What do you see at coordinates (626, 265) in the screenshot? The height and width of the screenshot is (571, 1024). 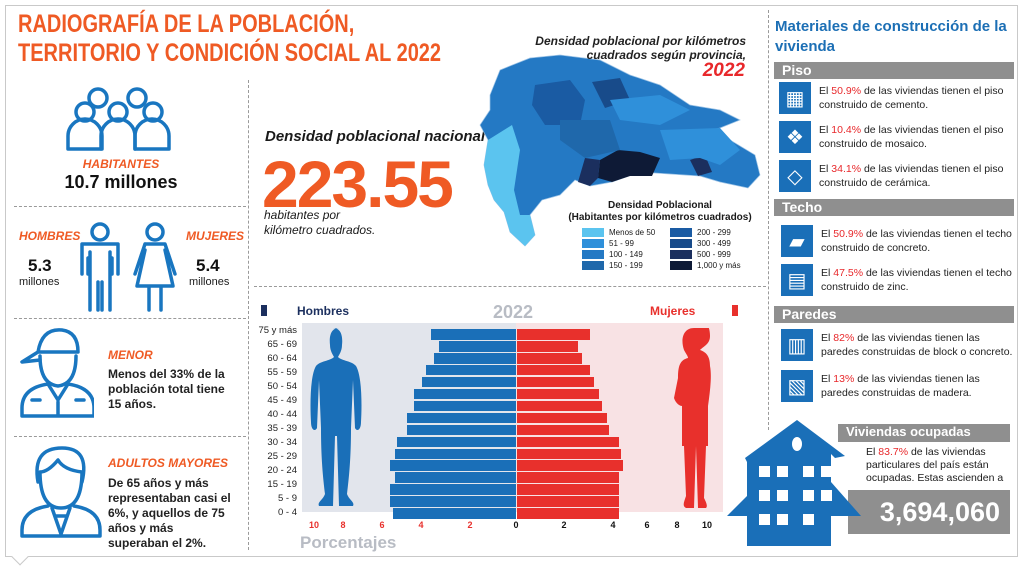 I see `legend-label: 150 - 199` at bounding box center [626, 265].